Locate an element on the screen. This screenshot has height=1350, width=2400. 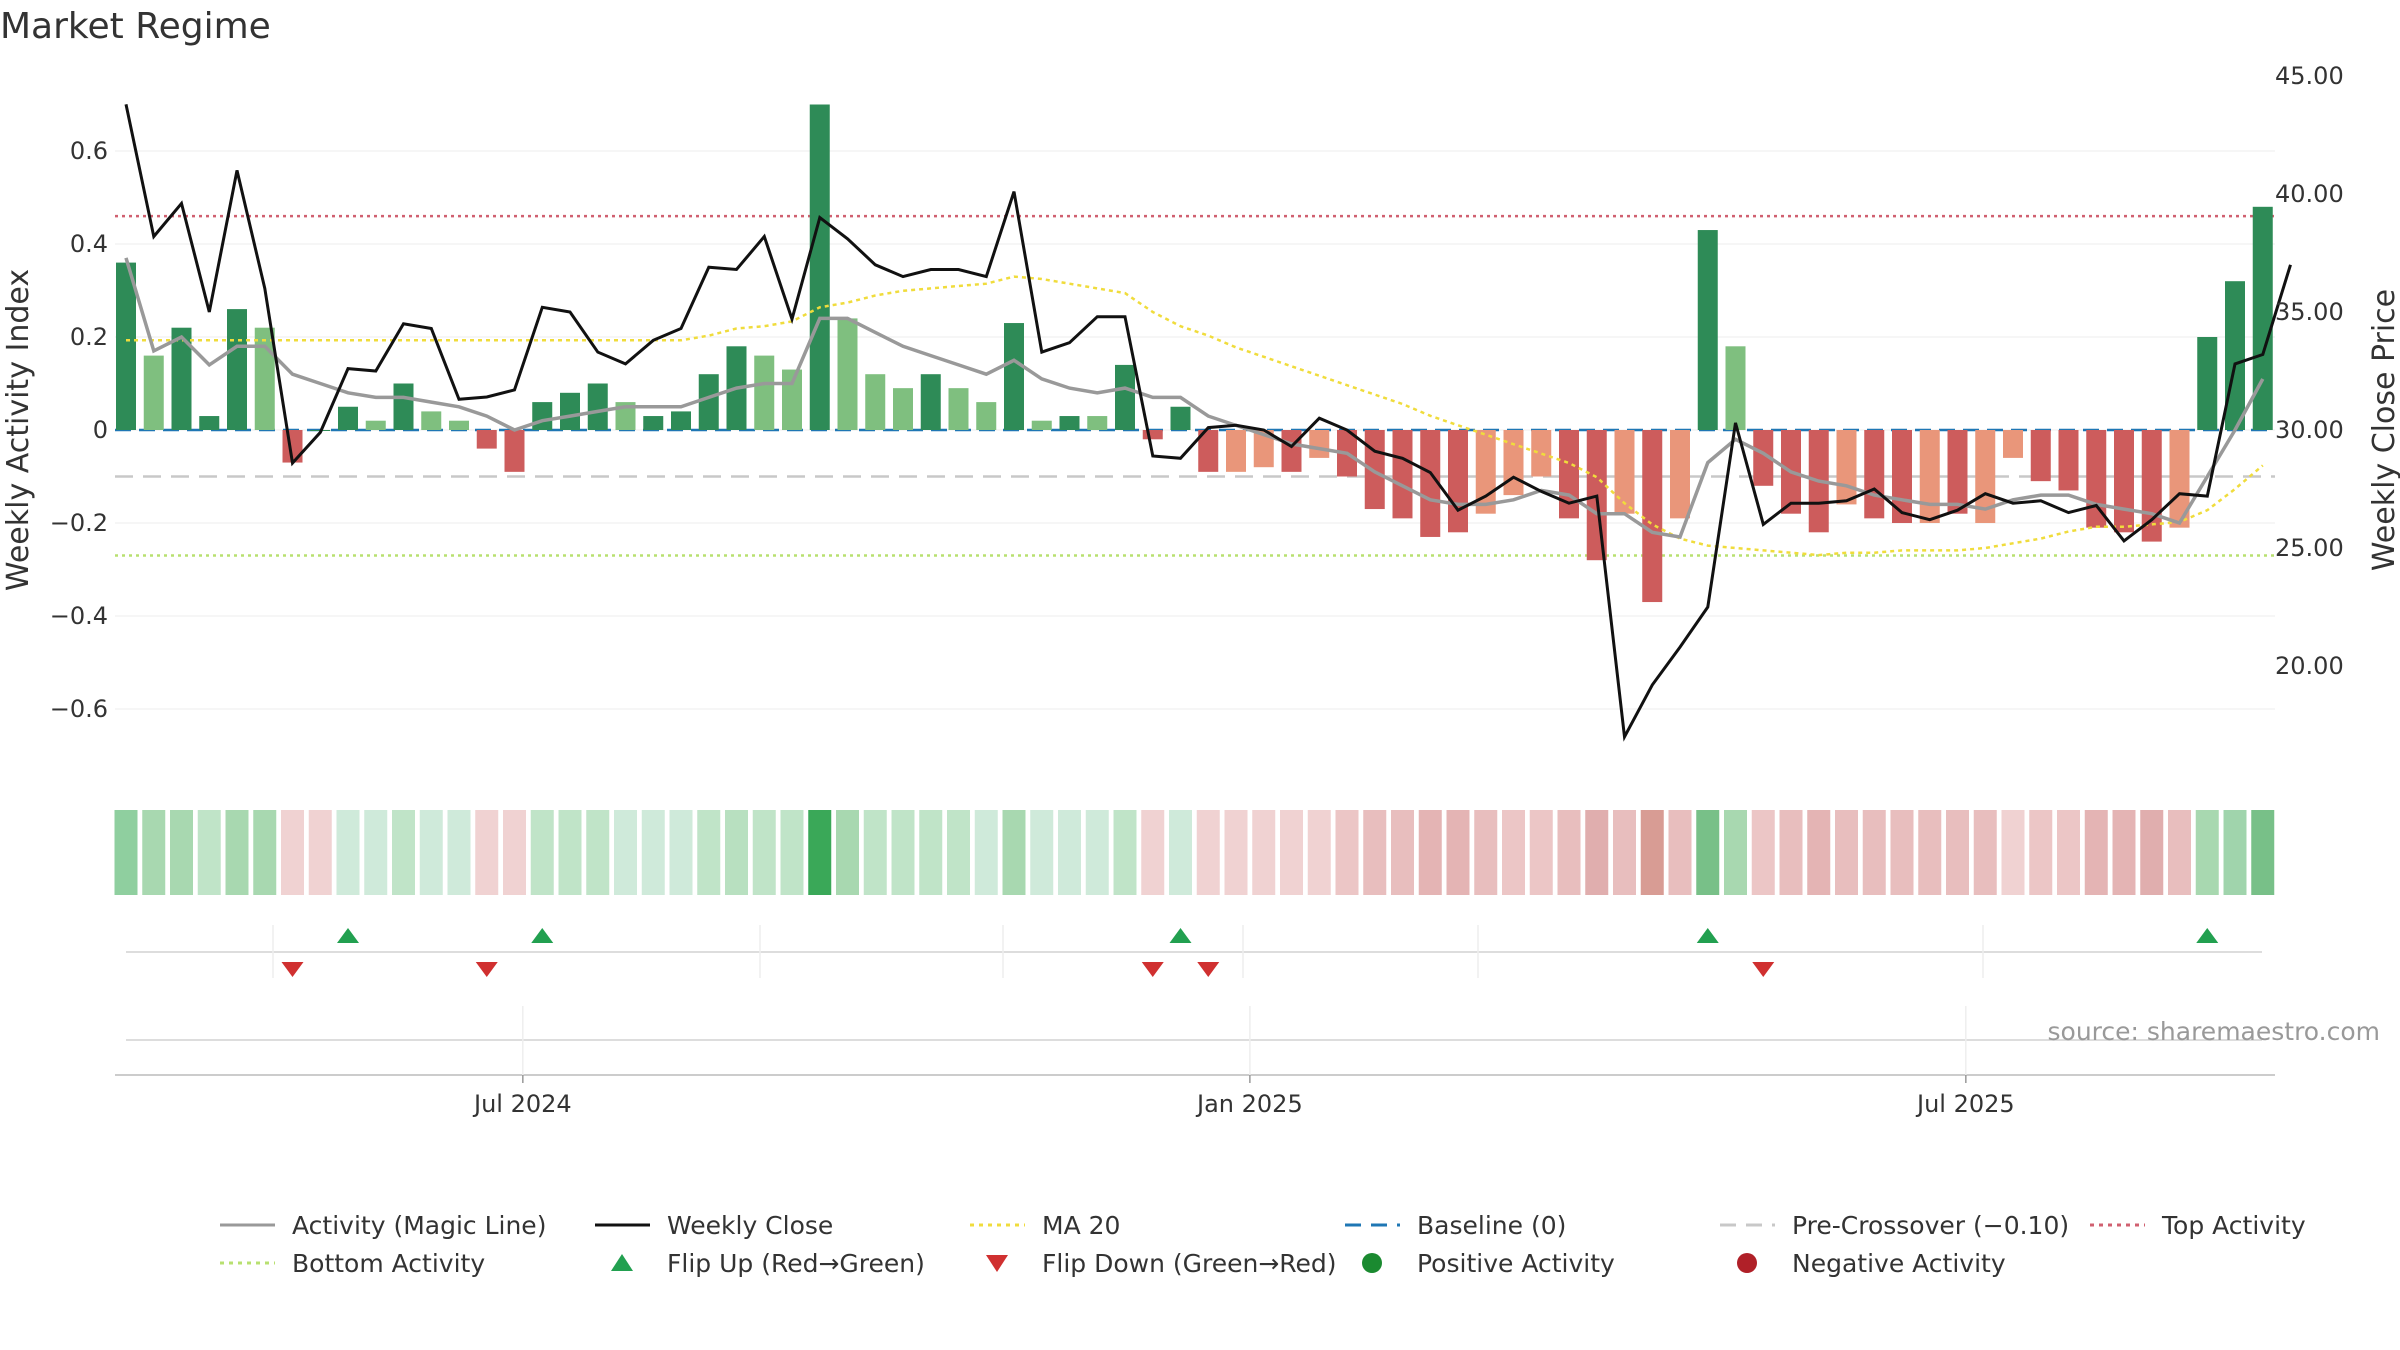
y-tick-label: 0.2 is located at coordinates (89, 337).